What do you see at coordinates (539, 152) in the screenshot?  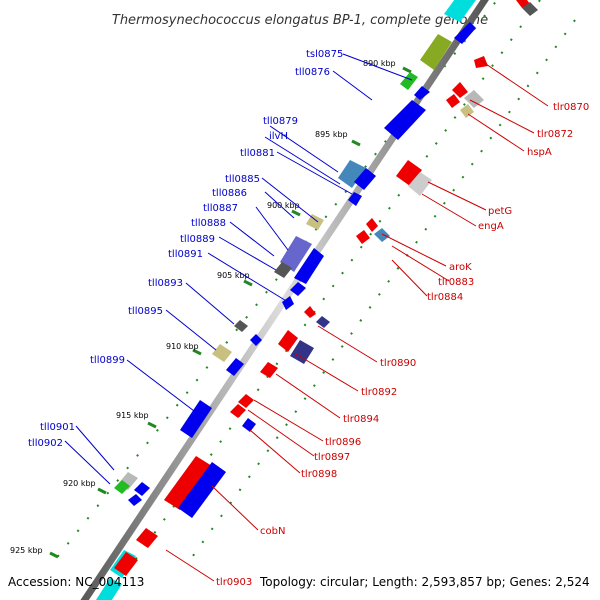 I see `gene-label-hspA: hspA` at bounding box center [539, 152].